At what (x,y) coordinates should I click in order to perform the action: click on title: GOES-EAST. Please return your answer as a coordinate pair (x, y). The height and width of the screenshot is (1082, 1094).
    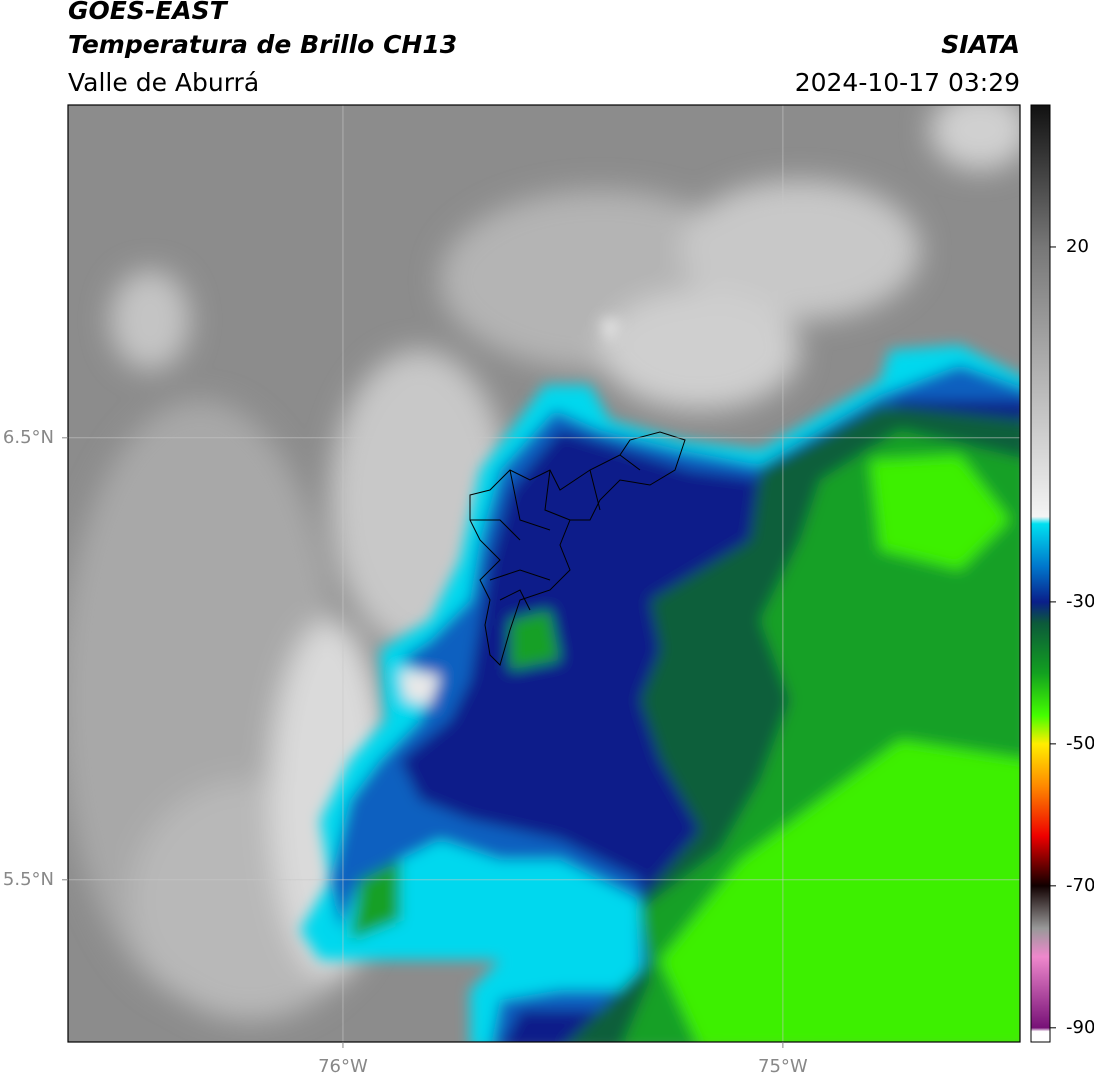
    Looking at the image, I should click on (148, 12).